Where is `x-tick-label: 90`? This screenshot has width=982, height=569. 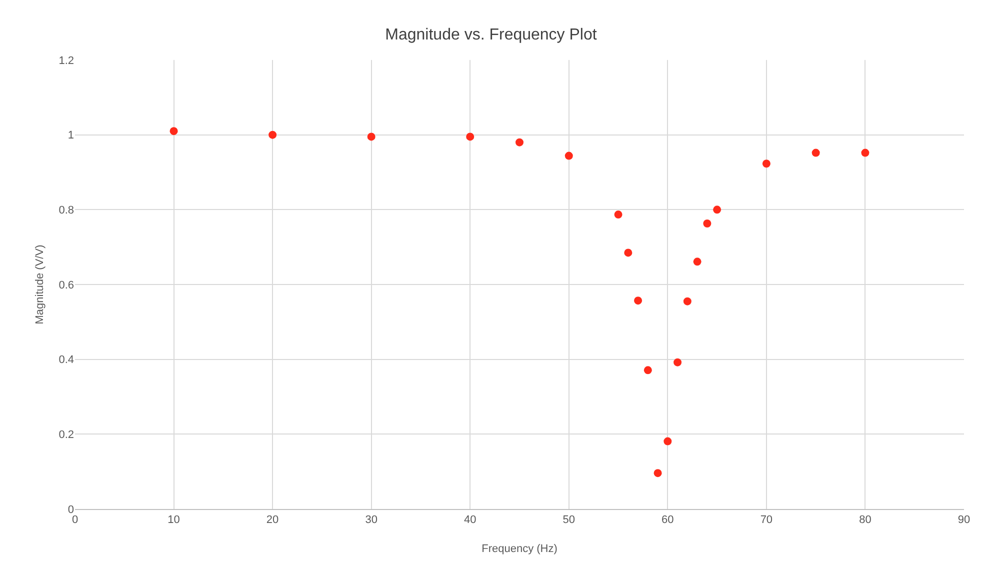 x-tick-label: 90 is located at coordinates (964, 520).